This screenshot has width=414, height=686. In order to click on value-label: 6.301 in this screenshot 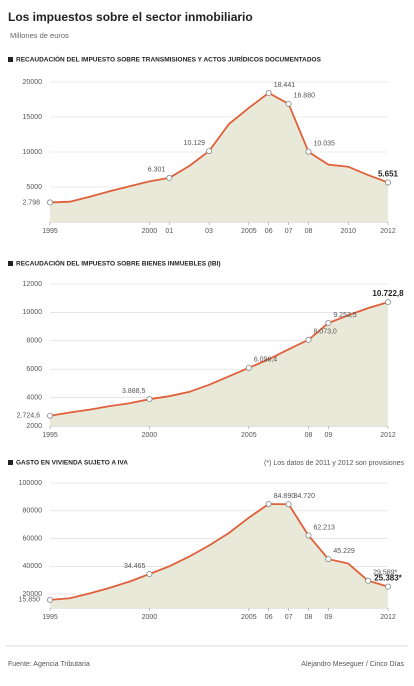, I will do `click(157, 170)`.